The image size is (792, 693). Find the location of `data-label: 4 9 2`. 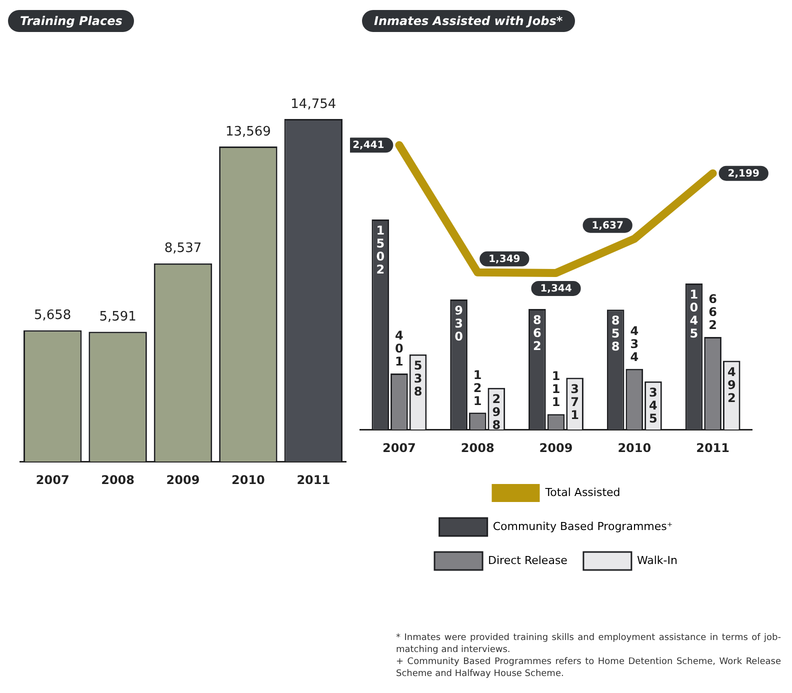

data-label: 4 9 2 is located at coordinates (731, 384).